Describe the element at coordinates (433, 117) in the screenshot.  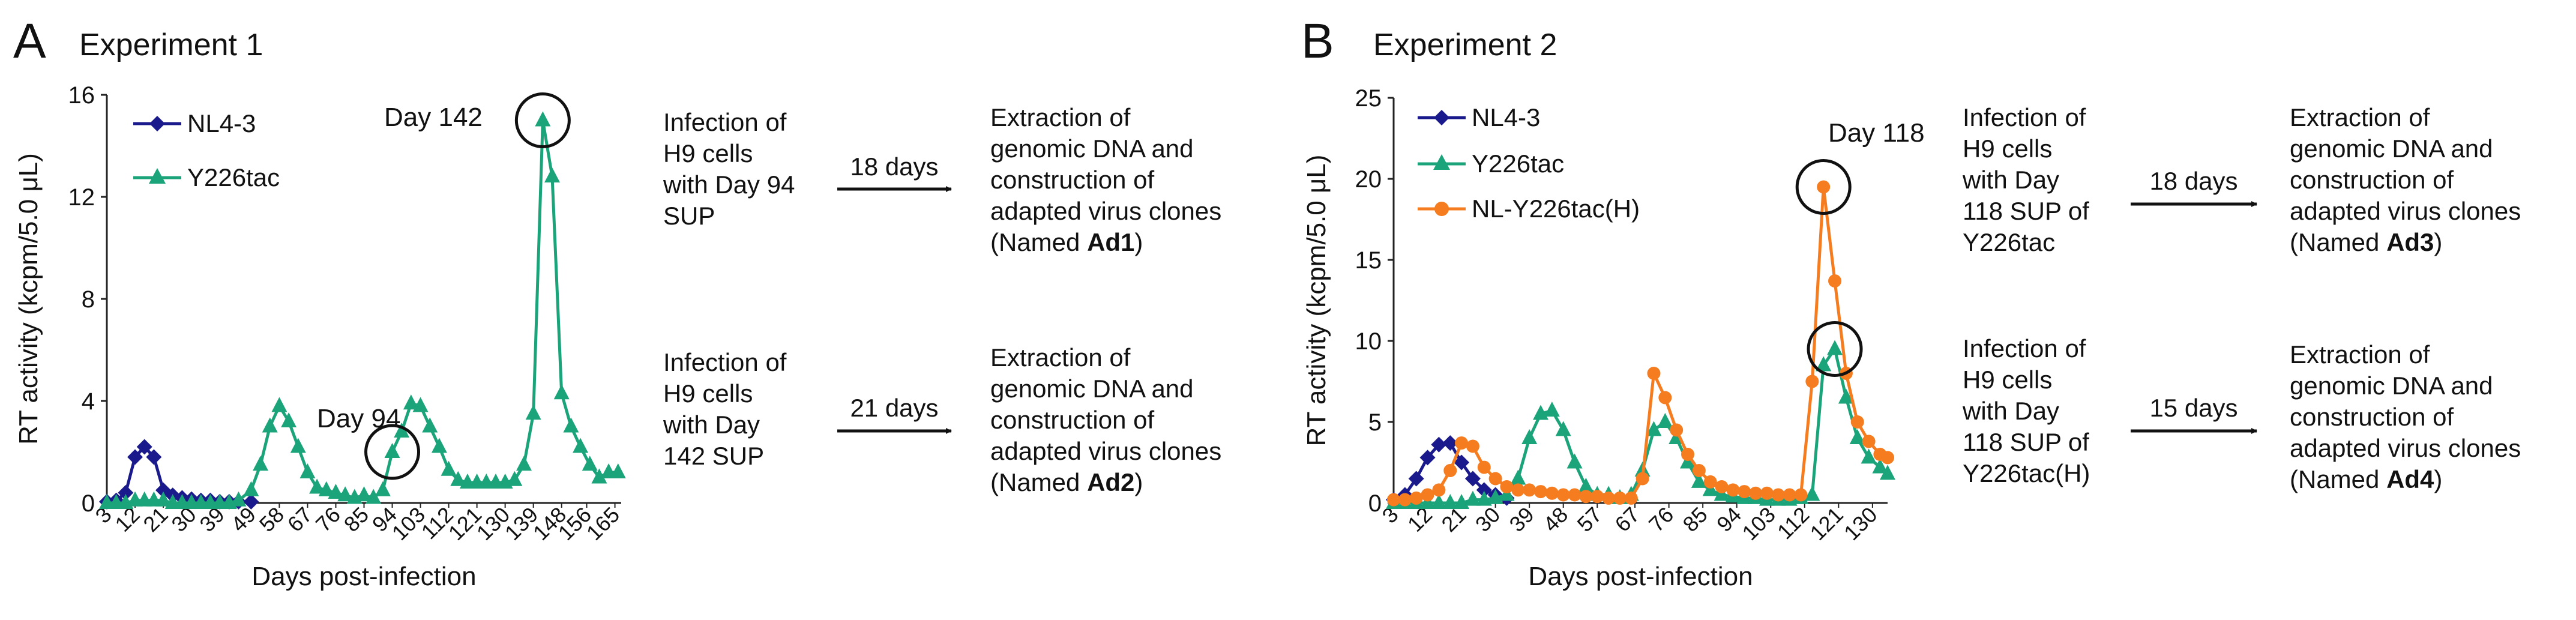
I see `annotation-label: Day 142` at that location.